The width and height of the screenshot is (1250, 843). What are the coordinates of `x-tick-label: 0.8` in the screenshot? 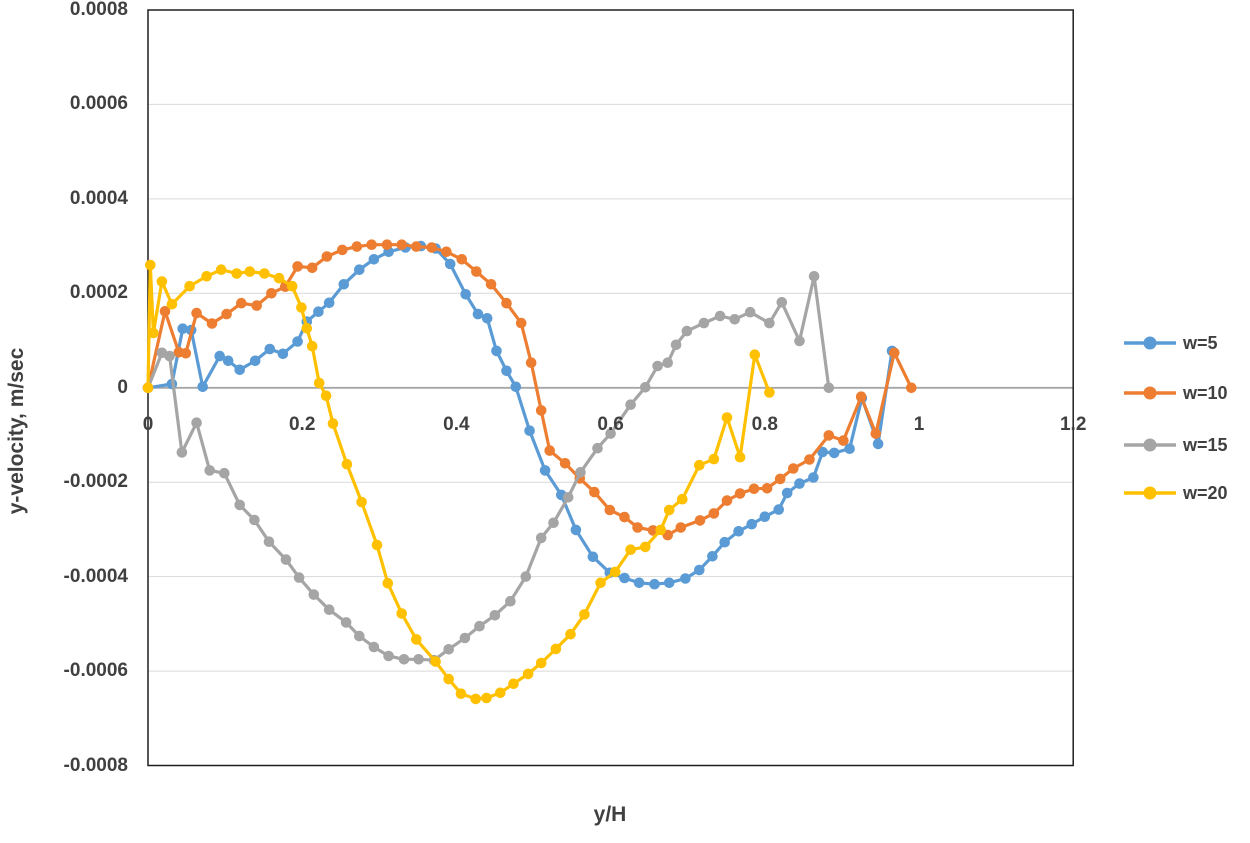 It's located at (765, 424).